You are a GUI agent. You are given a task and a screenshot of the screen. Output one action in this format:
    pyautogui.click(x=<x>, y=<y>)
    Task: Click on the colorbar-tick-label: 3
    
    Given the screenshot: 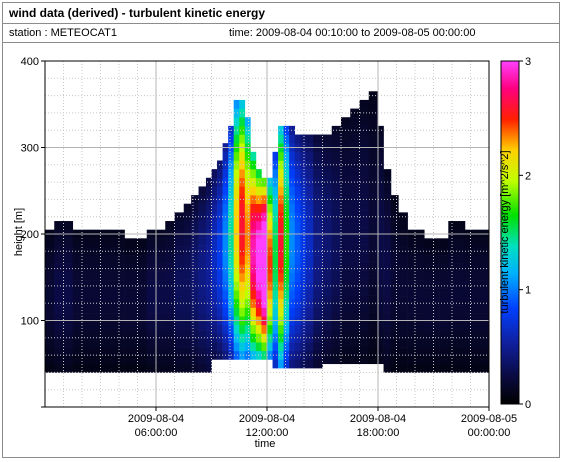 What is the action you would take?
    pyautogui.click(x=528, y=62)
    